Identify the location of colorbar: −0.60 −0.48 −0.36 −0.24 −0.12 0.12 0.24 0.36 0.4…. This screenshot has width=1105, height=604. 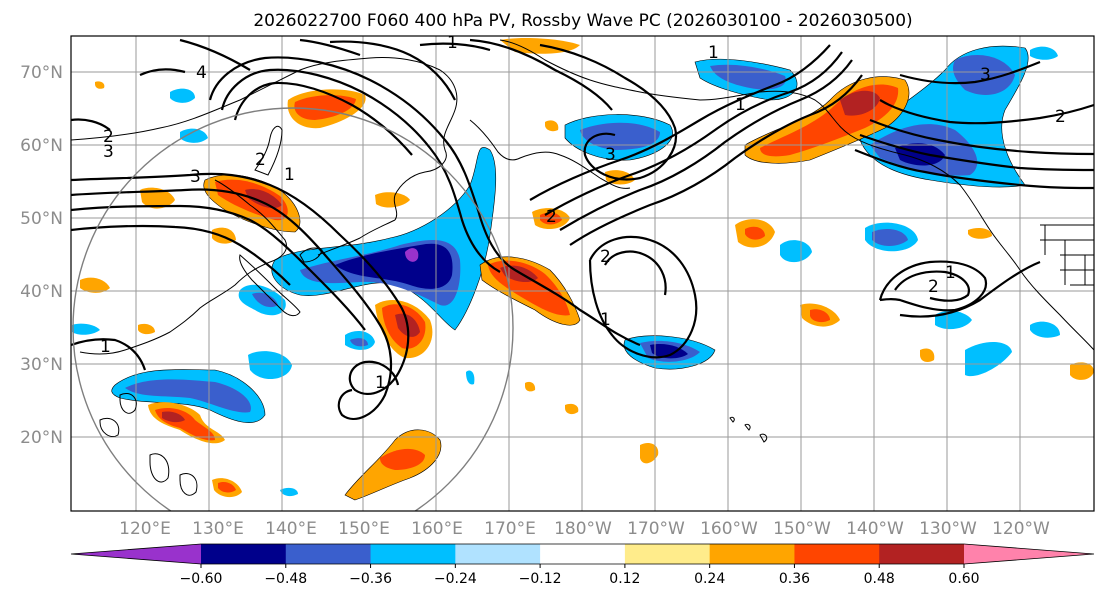
(582, 565).